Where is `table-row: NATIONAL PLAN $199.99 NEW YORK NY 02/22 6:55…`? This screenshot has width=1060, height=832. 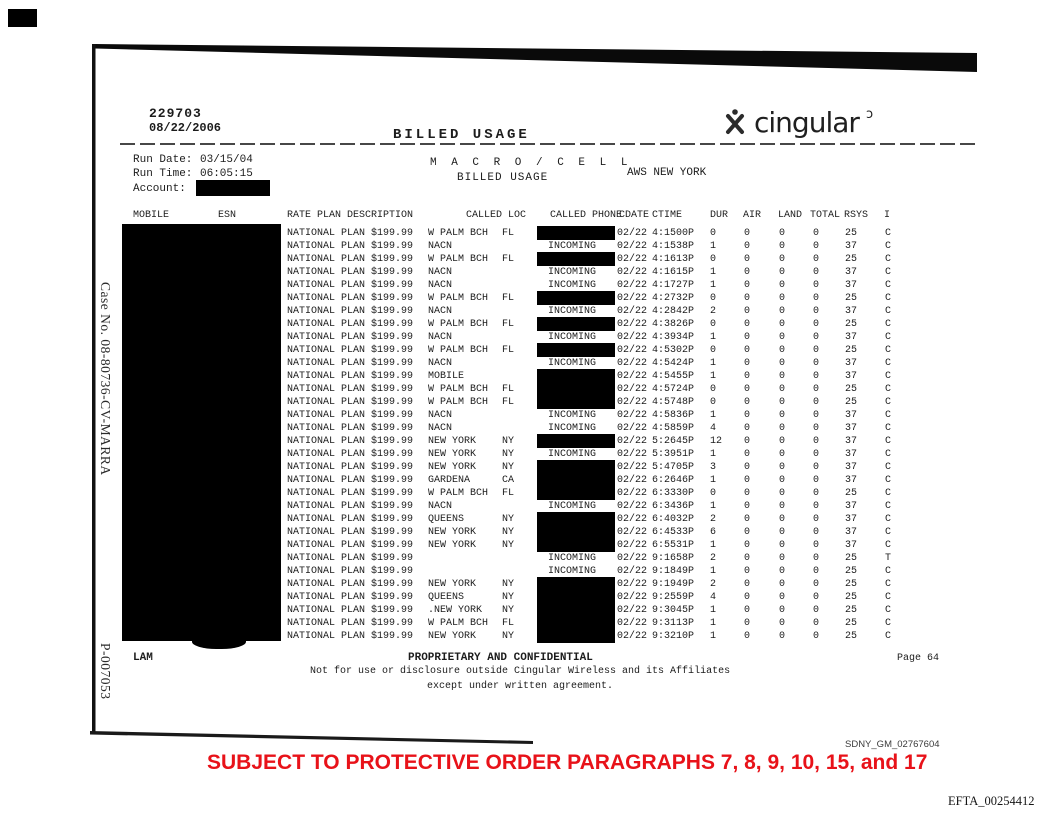 table-row: NATIONAL PLAN $199.99 NEW YORK NY 02/22 6:55… is located at coordinates (530, 545).